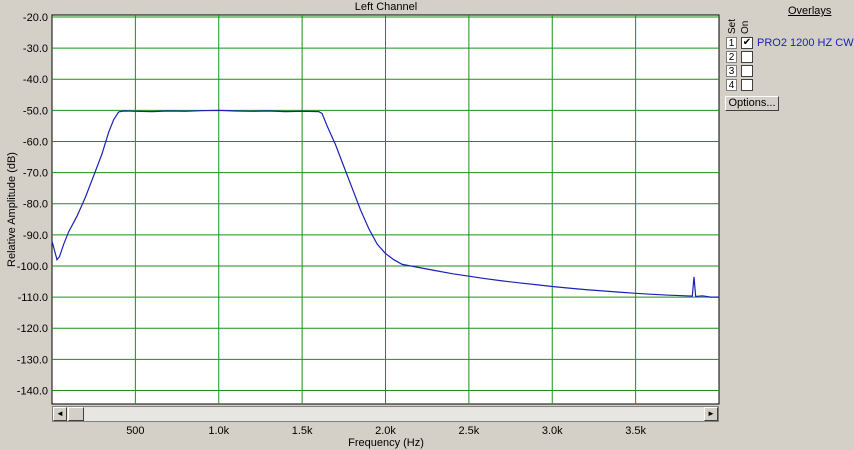  Describe the element at coordinates (32, 391) in the screenshot. I see `y-tick-label: -140.0` at that location.